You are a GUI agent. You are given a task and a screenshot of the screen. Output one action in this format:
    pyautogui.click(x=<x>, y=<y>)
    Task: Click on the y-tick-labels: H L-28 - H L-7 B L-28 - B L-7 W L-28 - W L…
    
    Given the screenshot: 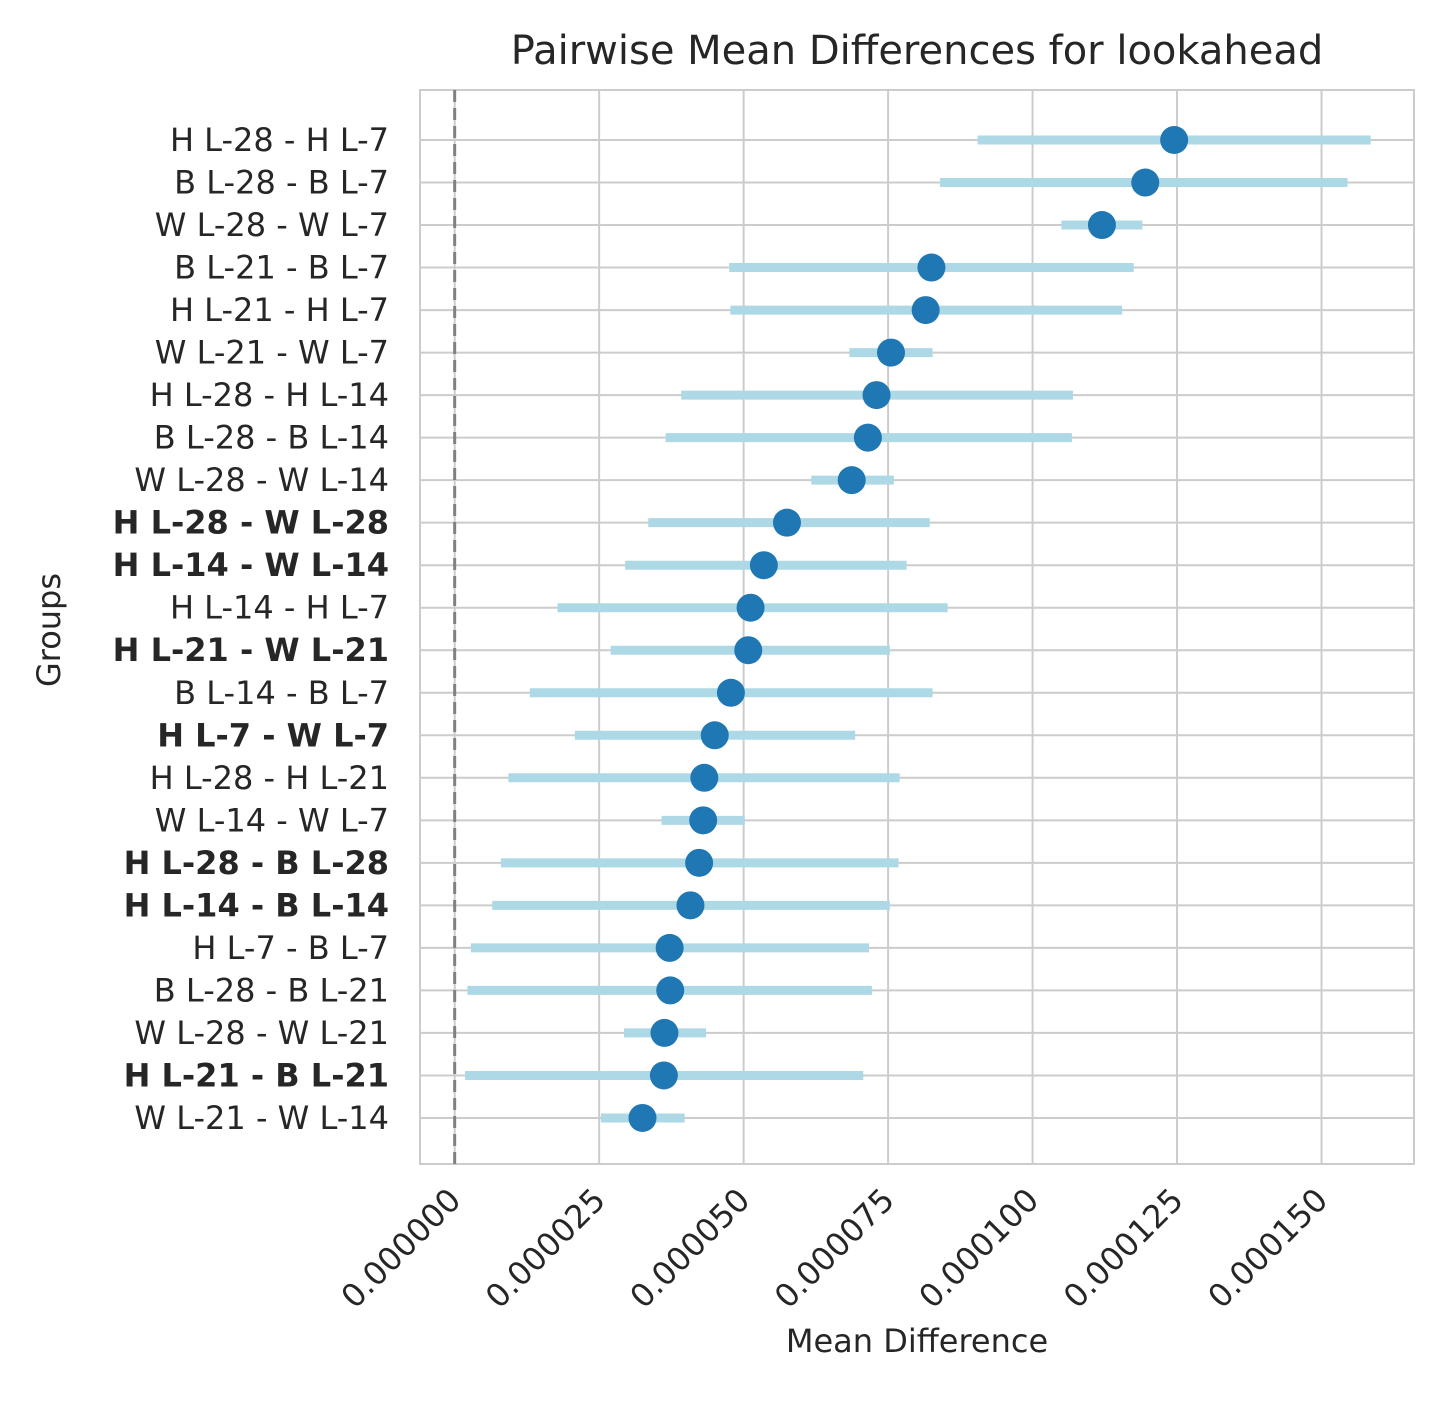 What is the action you would take?
    pyautogui.click(x=251, y=629)
    